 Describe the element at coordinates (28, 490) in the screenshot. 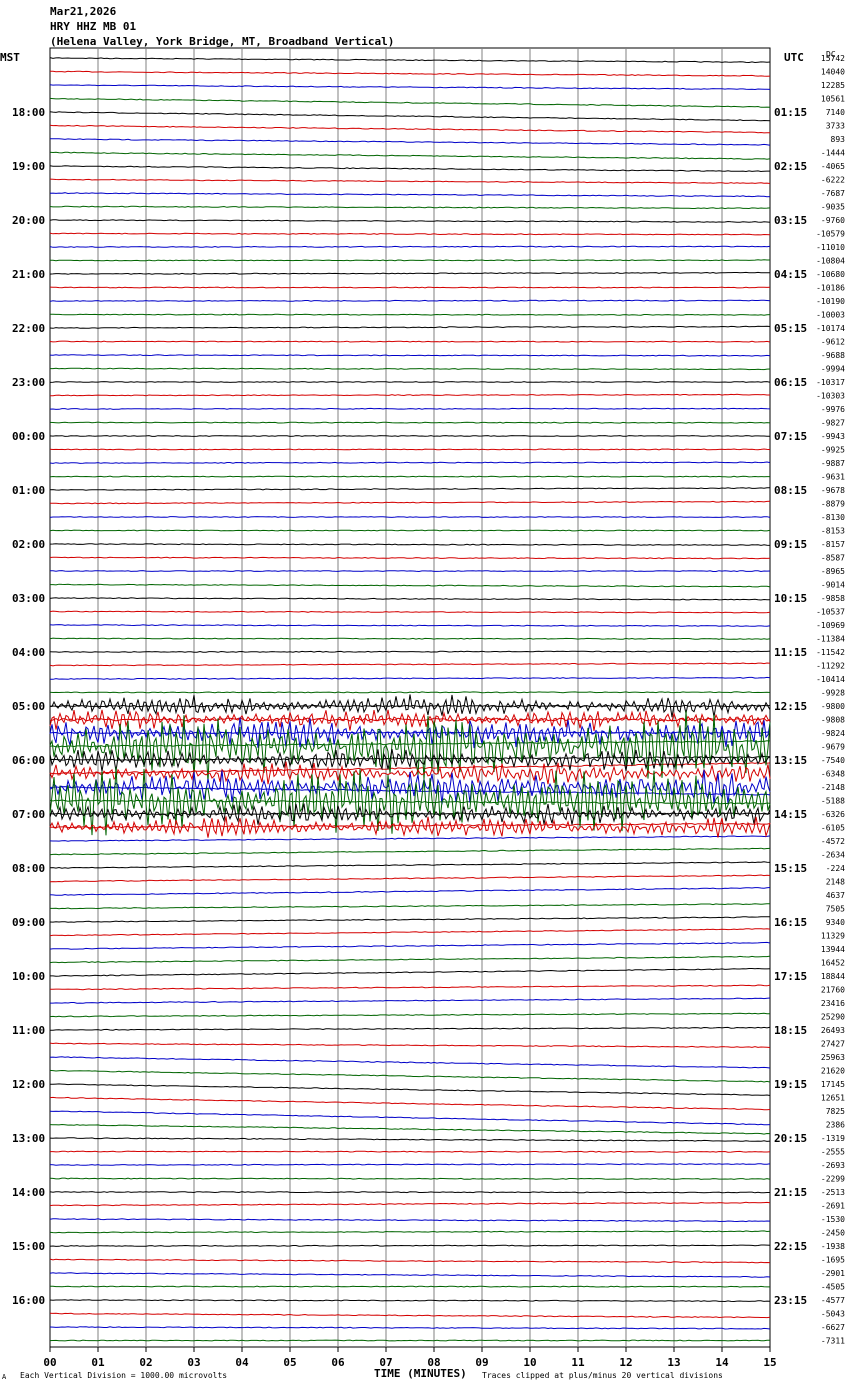

I see `left-hour-label-7: 01:00` at that location.